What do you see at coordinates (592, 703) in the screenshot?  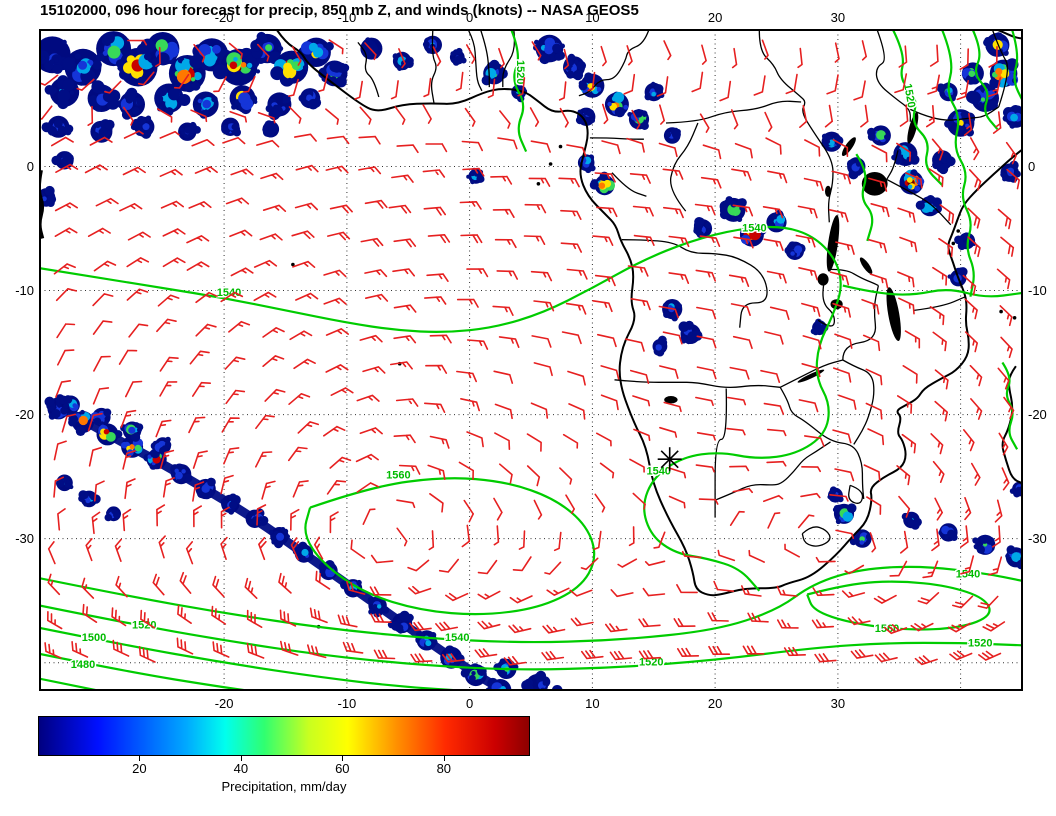 I see `lon-tick-label-bottom: 10` at bounding box center [592, 703].